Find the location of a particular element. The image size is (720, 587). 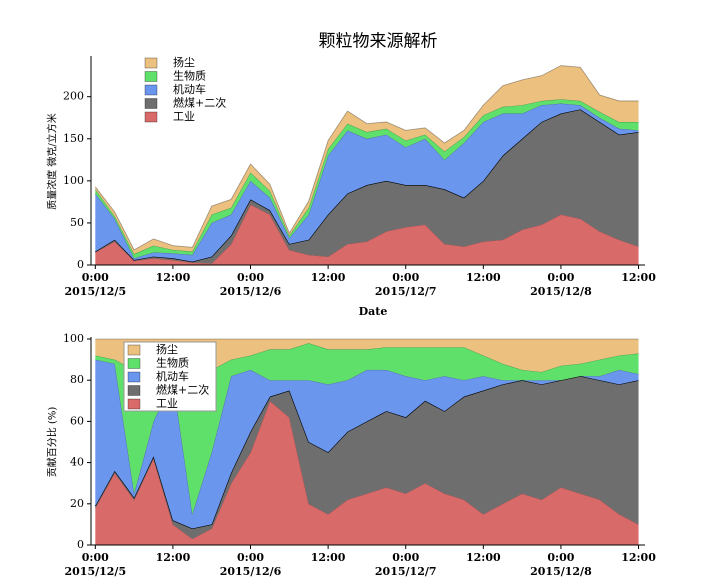

y-tick-label: 20 is located at coordinates (77, 503).